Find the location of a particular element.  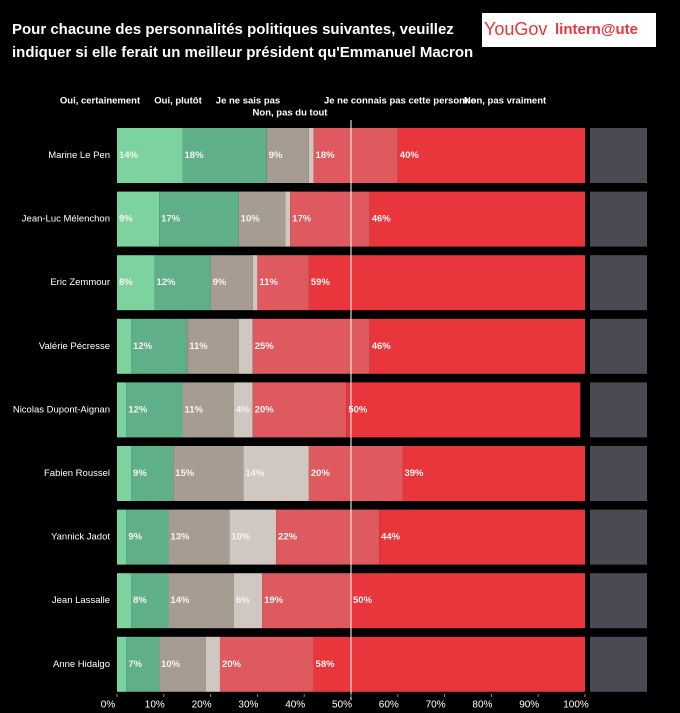

category-label: Jean Lassalle is located at coordinates (81, 600).